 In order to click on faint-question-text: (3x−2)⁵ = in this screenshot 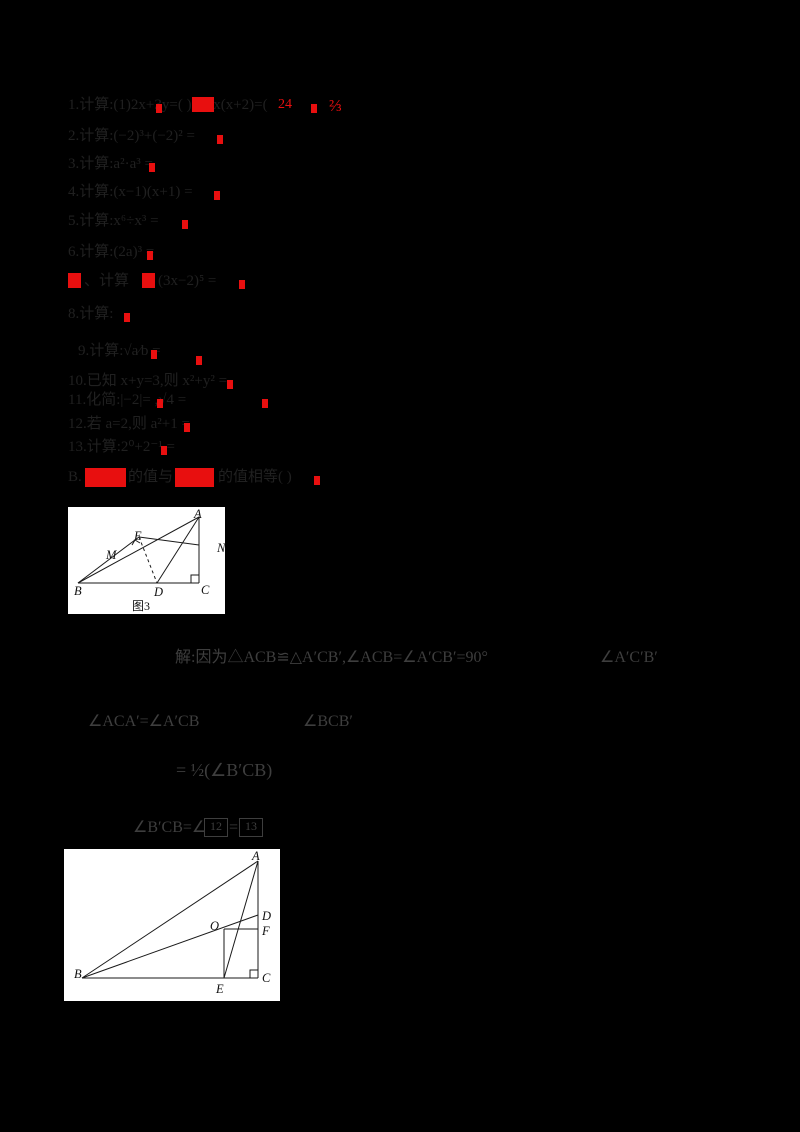, I will do `click(187, 281)`.